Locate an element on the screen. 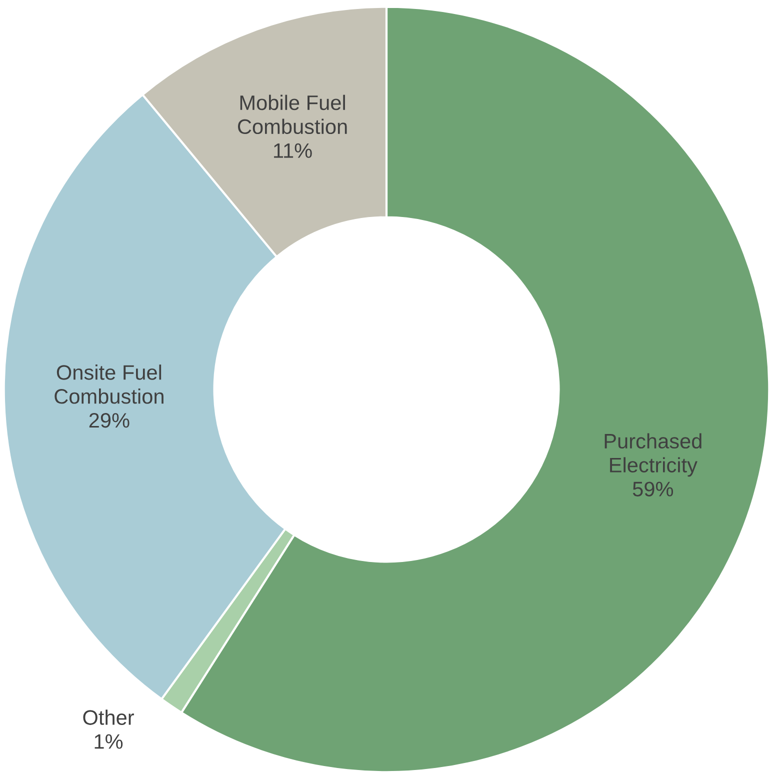 This screenshot has width=773, height=779. slice-label: Onsite Fuel Combustion is located at coordinates (109, 384).